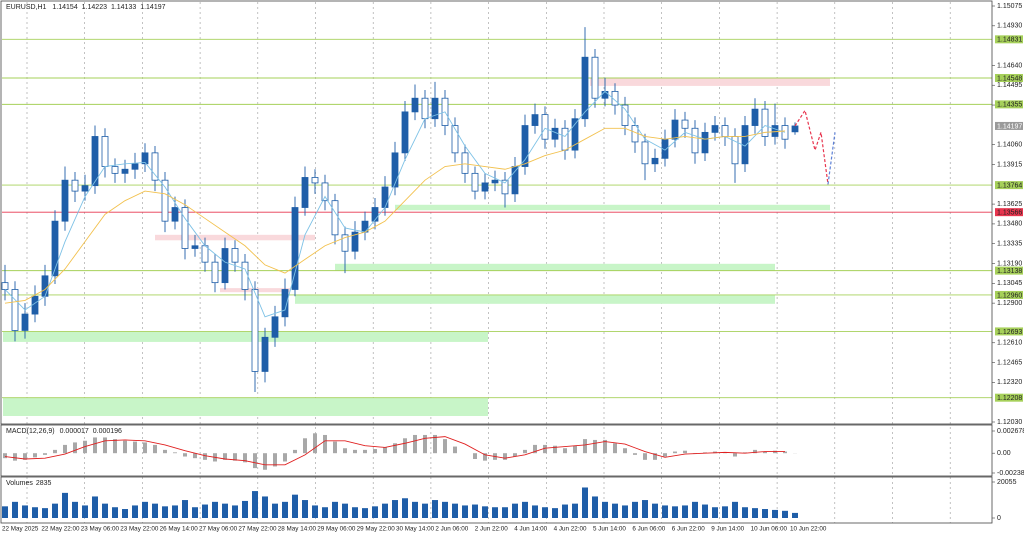  What do you see at coordinates (1009, 78) in the screenshot?
I see `level-label: 1.14548` at bounding box center [1009, 78].